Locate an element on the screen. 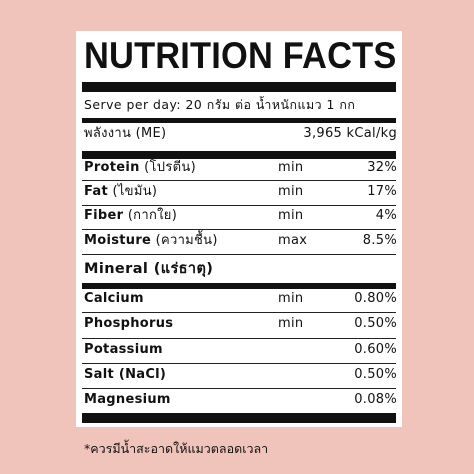  energy-value: 3,965 kCal/kg is located at coordinates (350, 133).